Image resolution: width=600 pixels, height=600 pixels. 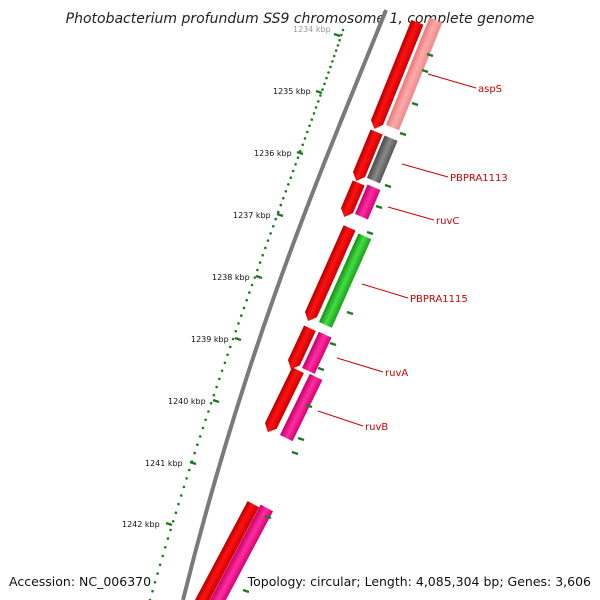 I want to click on gene-feature-ruvB, so click(x=301, y=407).